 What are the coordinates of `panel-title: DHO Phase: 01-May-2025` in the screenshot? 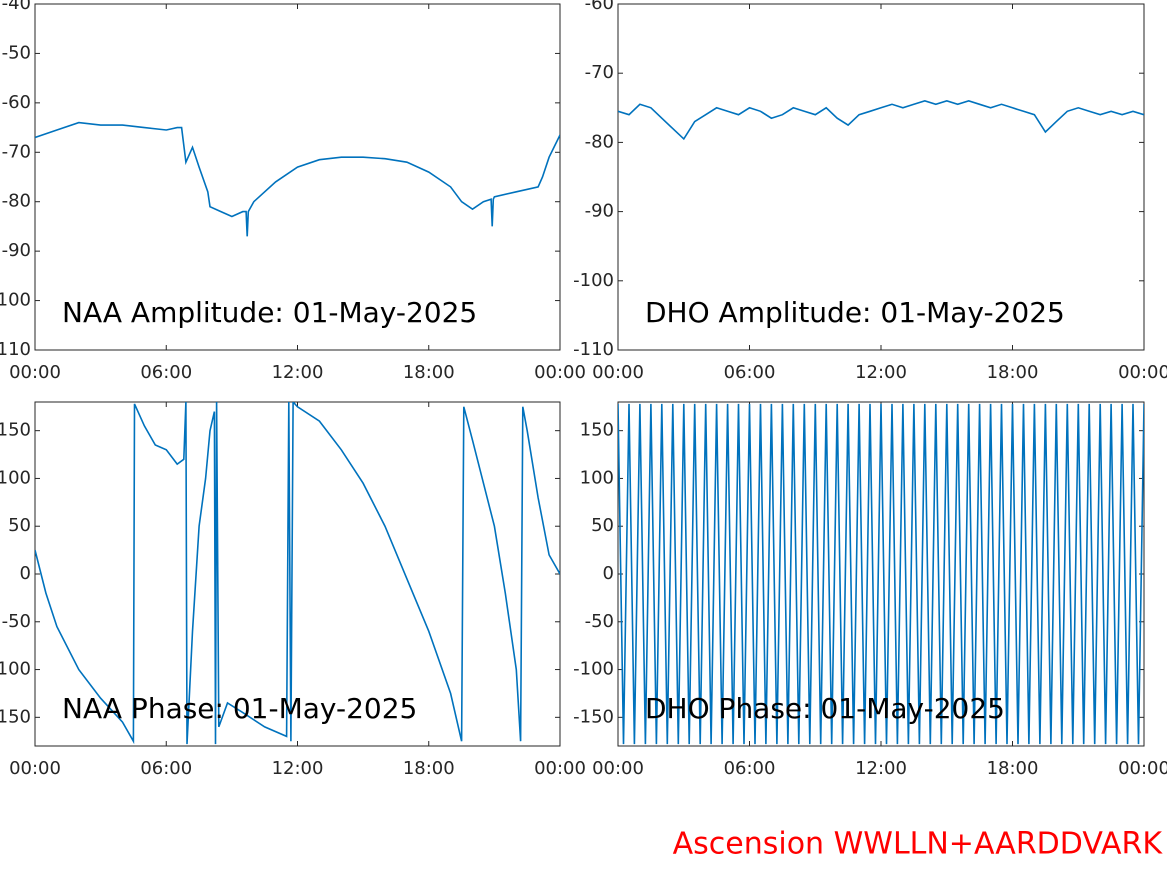 It's located at (825, 708).